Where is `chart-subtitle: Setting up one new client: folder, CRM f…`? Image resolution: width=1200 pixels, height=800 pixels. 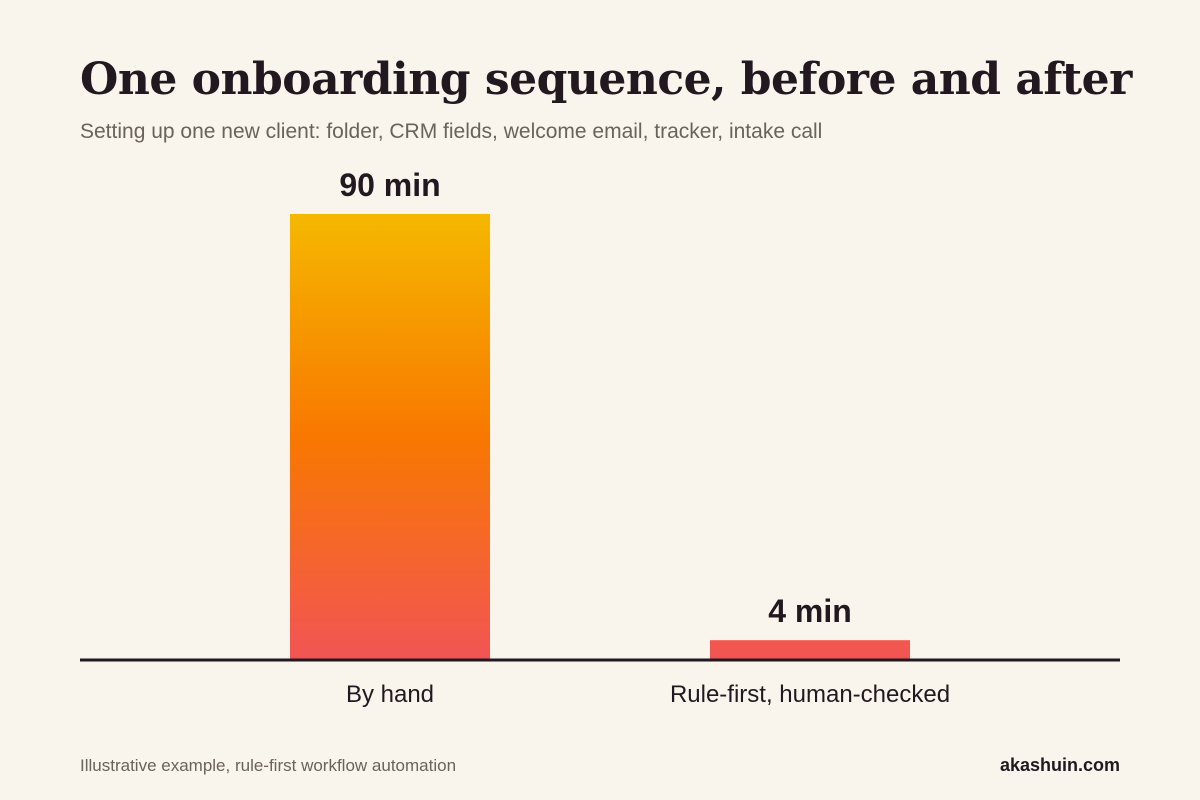 chart-subtitle: Setting up one new client: folder, CRM f… is located at coordinates (451, 131).